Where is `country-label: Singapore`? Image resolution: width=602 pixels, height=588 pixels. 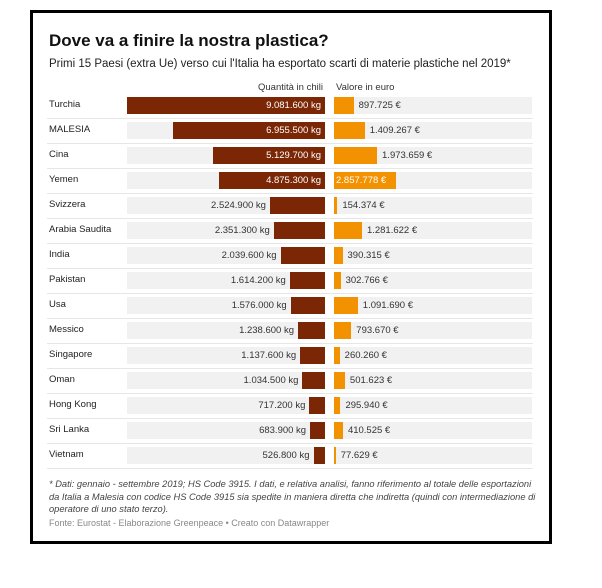
country-label: Singapore is located at coordinates (71, 354).